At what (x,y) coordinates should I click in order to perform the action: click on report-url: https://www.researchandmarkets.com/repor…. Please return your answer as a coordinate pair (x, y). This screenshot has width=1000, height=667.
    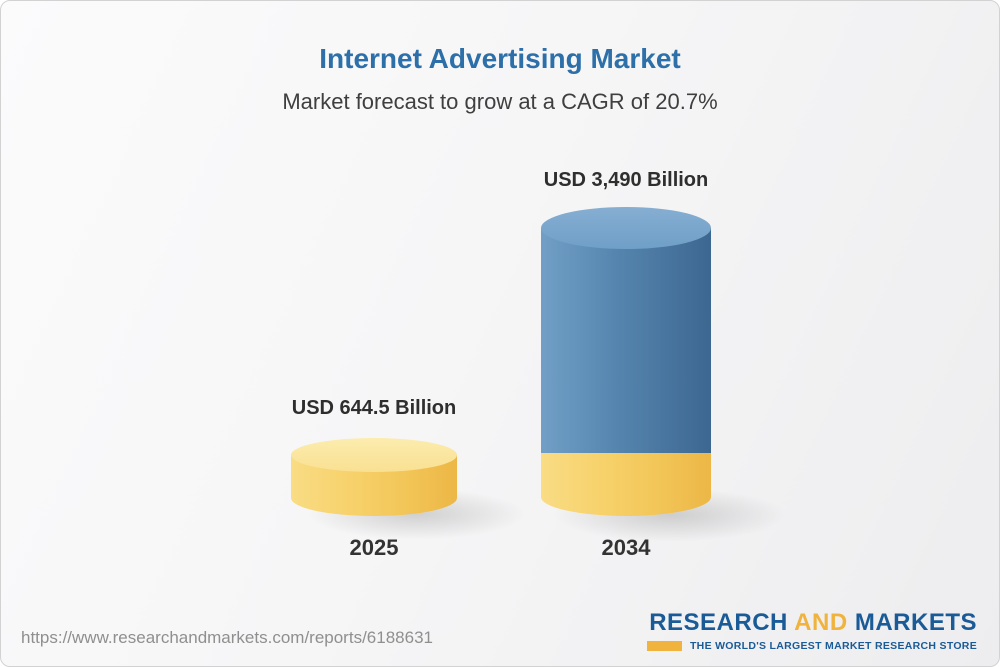
    Looking at the image, I should click on (227, 637).